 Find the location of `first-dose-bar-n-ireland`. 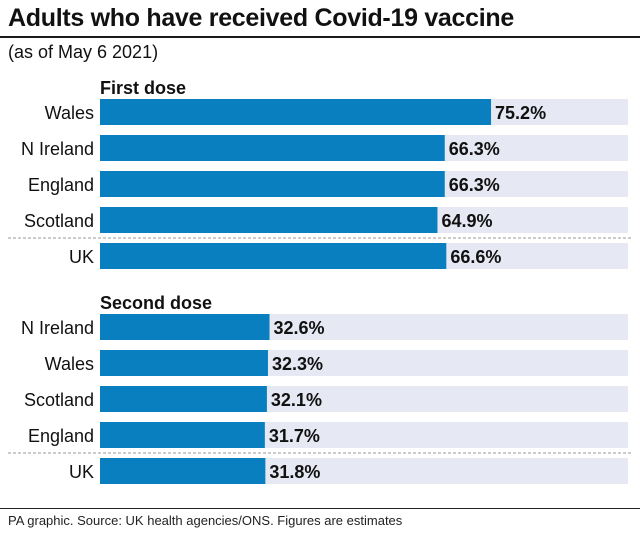

first-dose-bar-n-ireland is located at coordinates (272, 148).